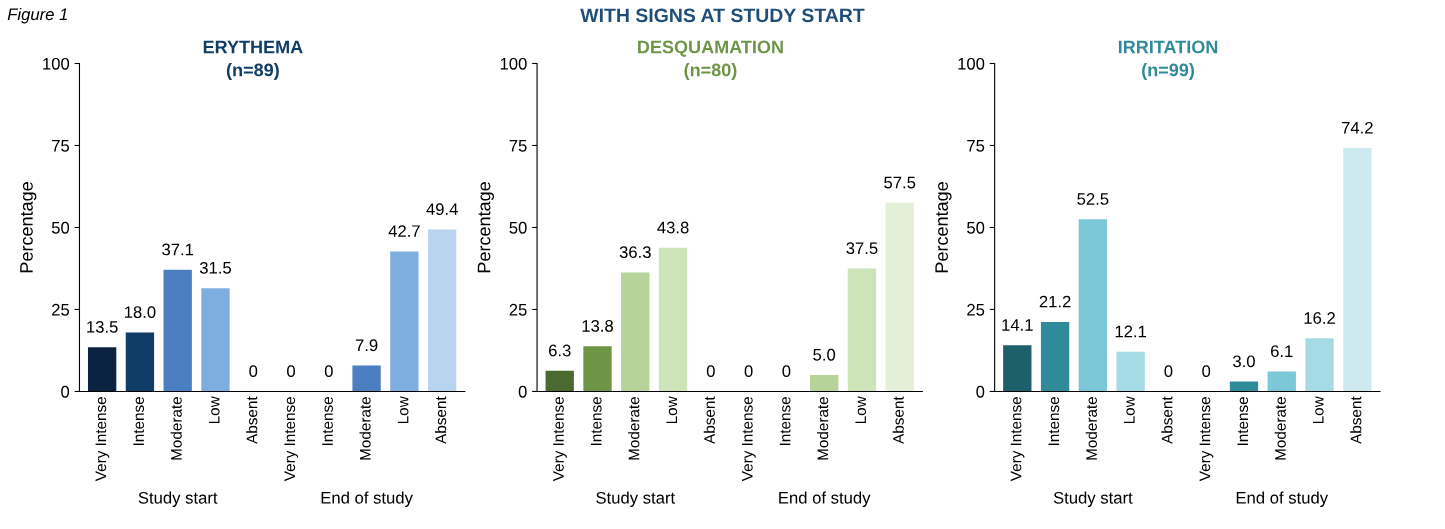  Describe the element at coordinates (673, 227) in the screenshot. I see `data-label: 43.8` at that location.